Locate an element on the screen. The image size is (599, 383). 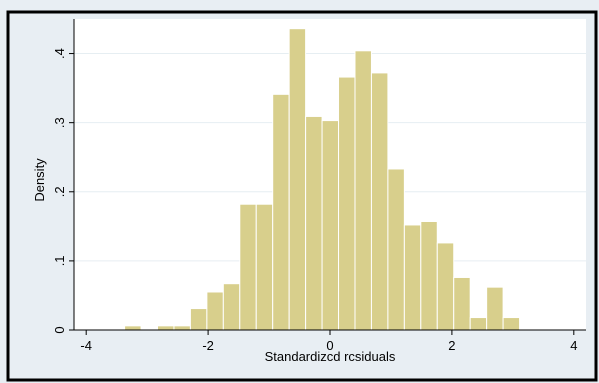
y-tick-label: .1 is located at coordinates (59, 260).